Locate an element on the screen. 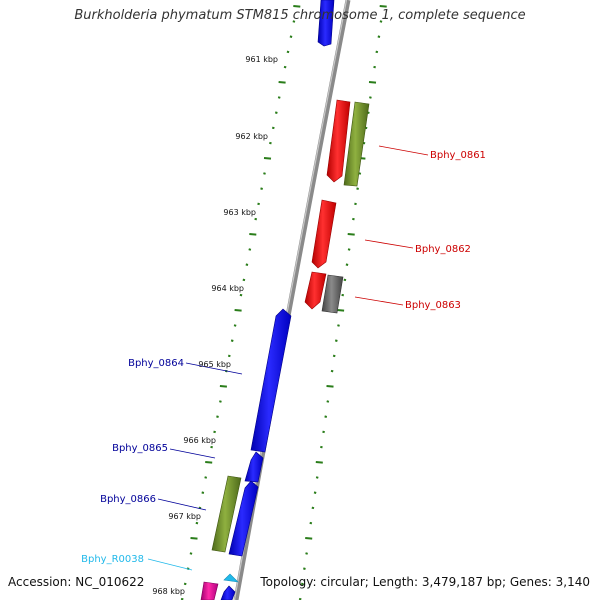 The image size is (600, 600). gene-bphy-0861-red is located at coordinates (338, 141).